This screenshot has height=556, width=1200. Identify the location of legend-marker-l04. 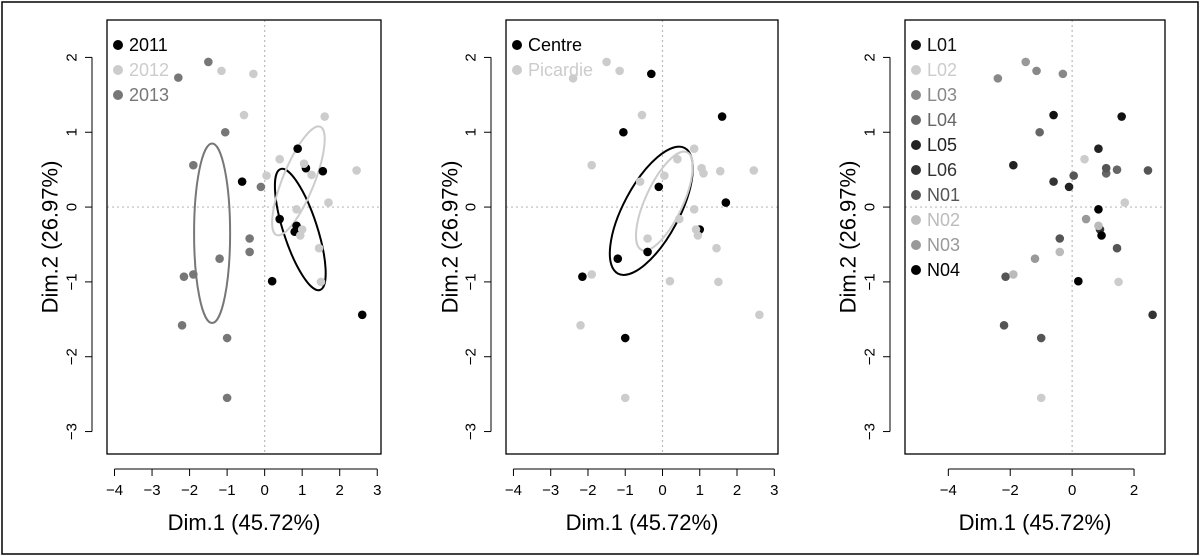
(916, 120).